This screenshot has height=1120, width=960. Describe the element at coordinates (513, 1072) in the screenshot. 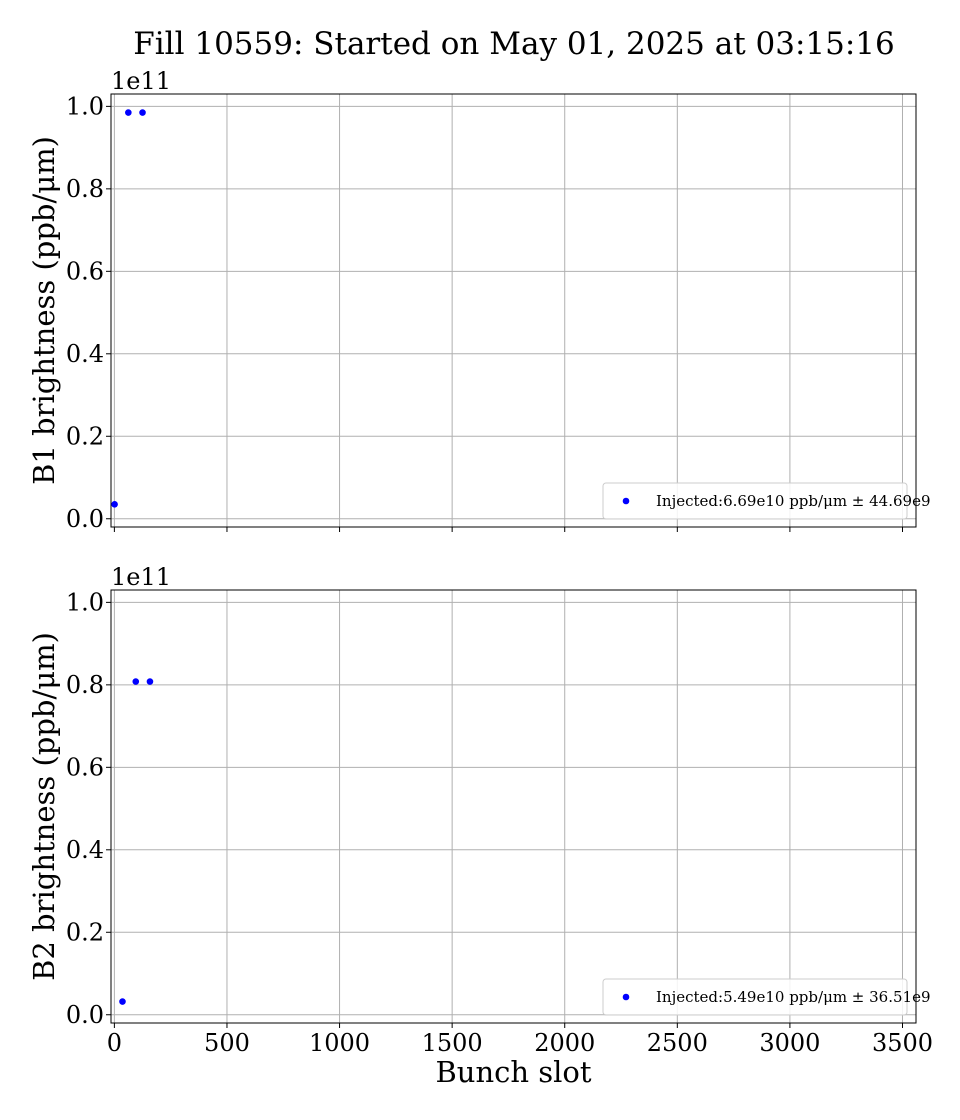

I see `x-axis-label: Bunch slot` at that location.